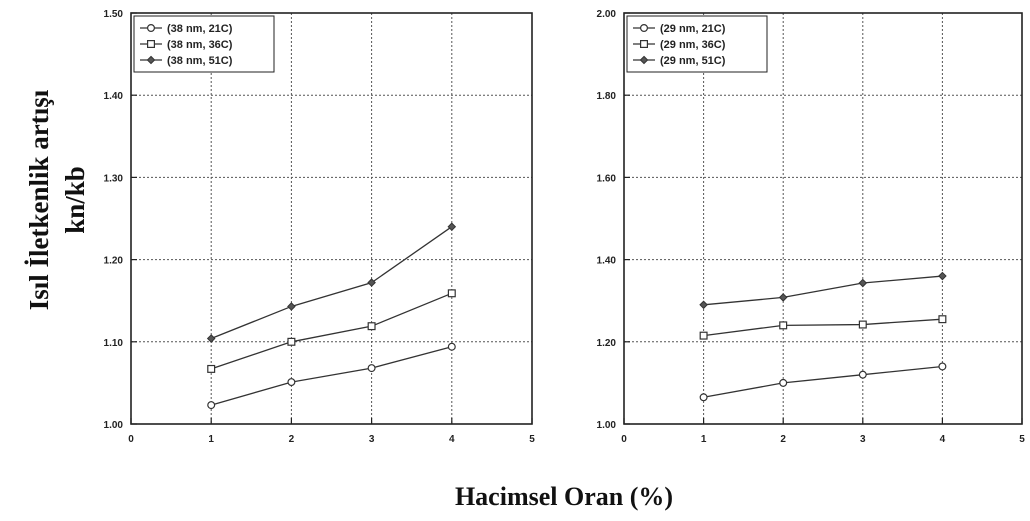 The image size is (1030, 521). Describe the element at coordinates (607, 14) in the screenshot. I see `y-tick-label: 2.00` at that location.